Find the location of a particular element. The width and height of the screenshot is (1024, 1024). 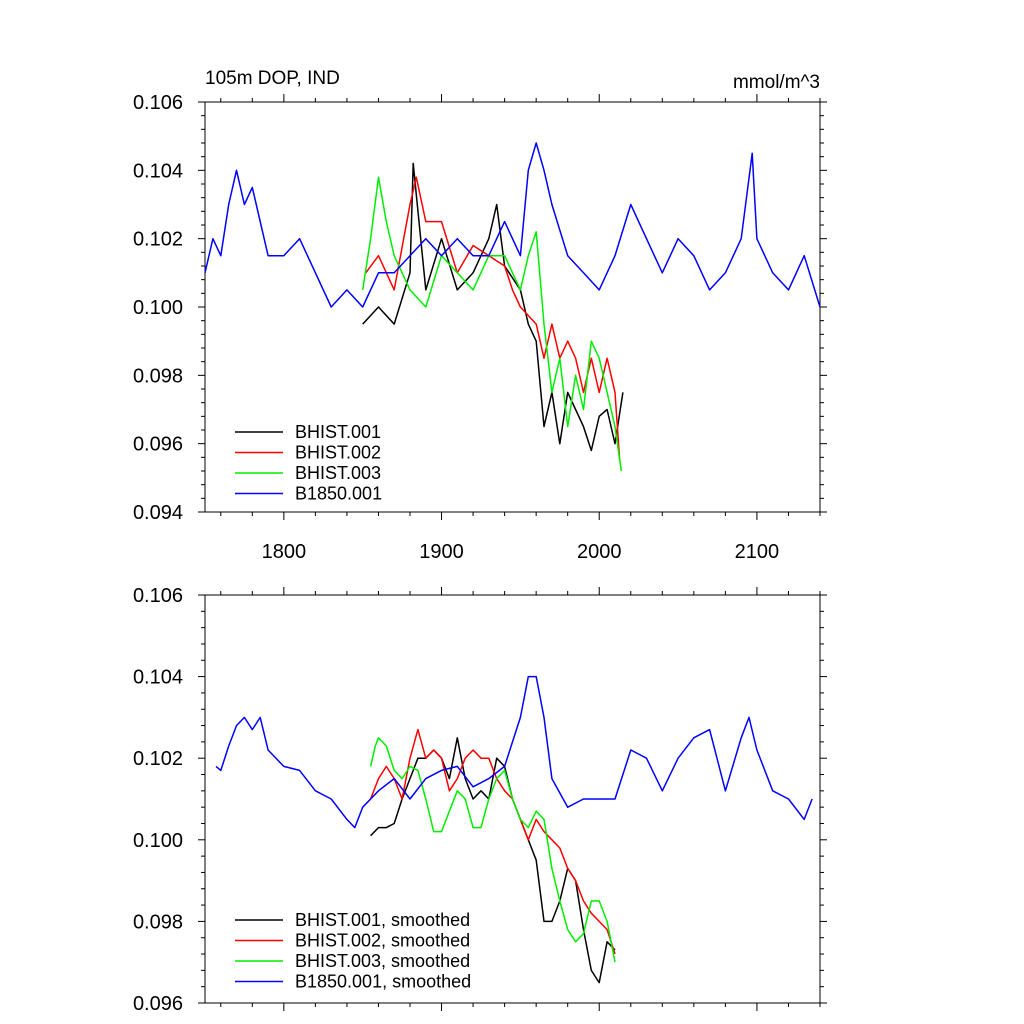

legend-label: BHIST.001 is located at coordinates (338, 432).